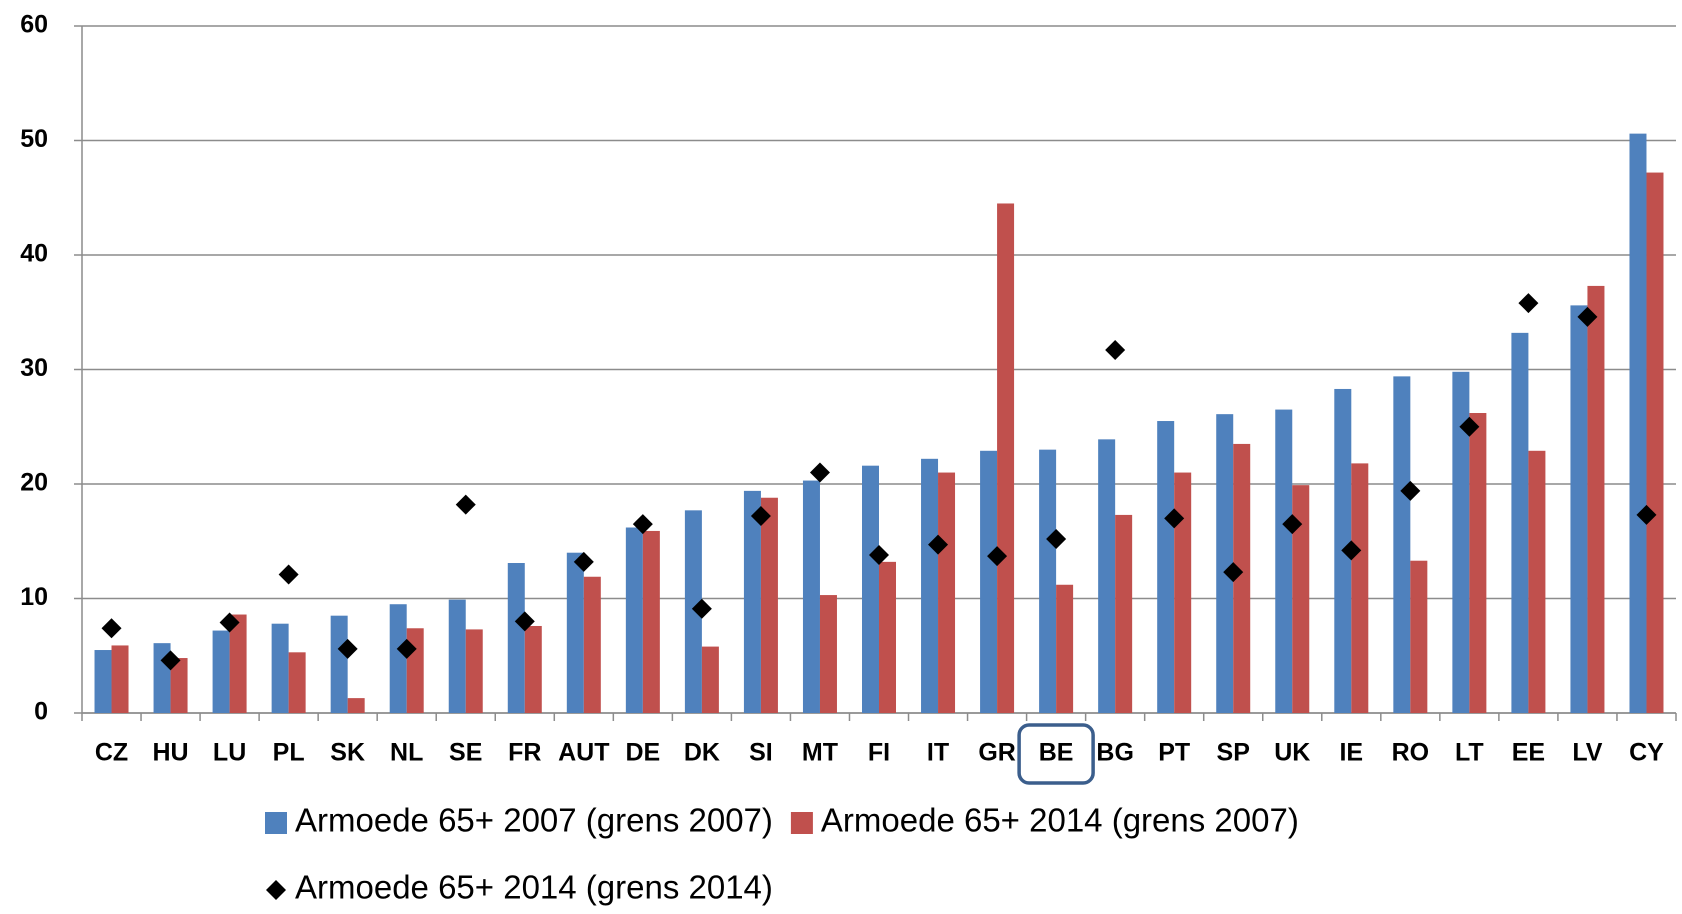 The width and height of the screenshot is (1682, 914). Describe the element at coordinates (879, 753) in the screenshot. I see `x-tick-label: FI` at that location.